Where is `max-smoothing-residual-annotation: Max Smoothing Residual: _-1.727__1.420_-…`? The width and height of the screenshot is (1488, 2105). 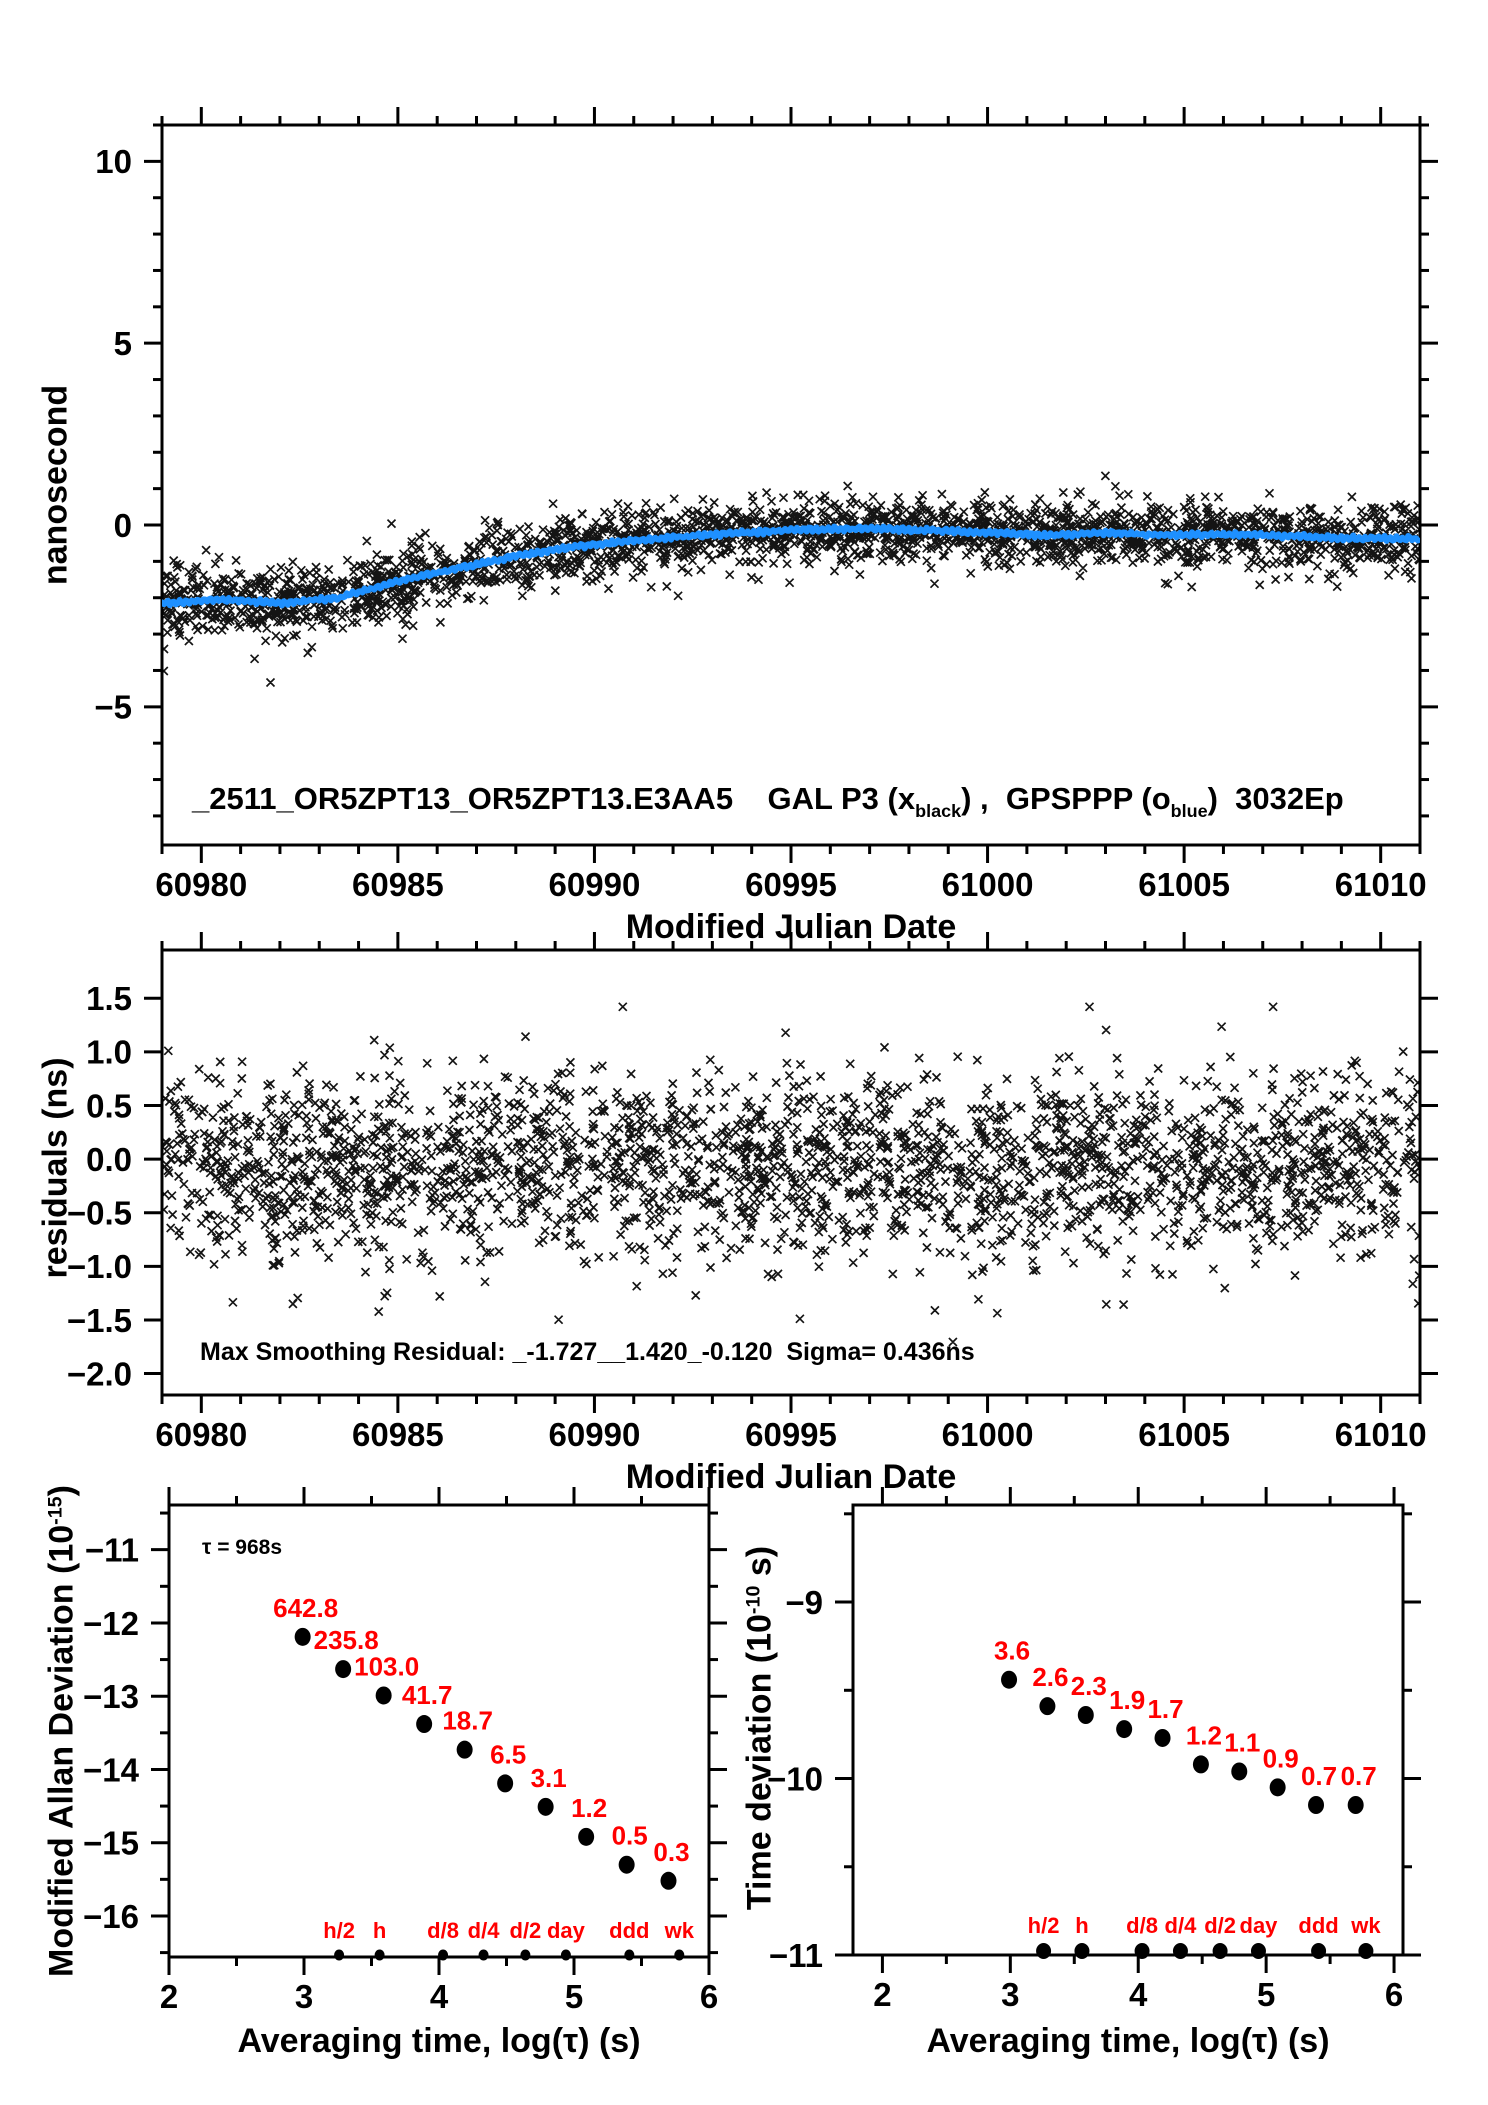 max-smoothing-residual-annotation: Max Smoothing Residual: _-1.727__1.420_-… is located at coordinates (587, 1352).